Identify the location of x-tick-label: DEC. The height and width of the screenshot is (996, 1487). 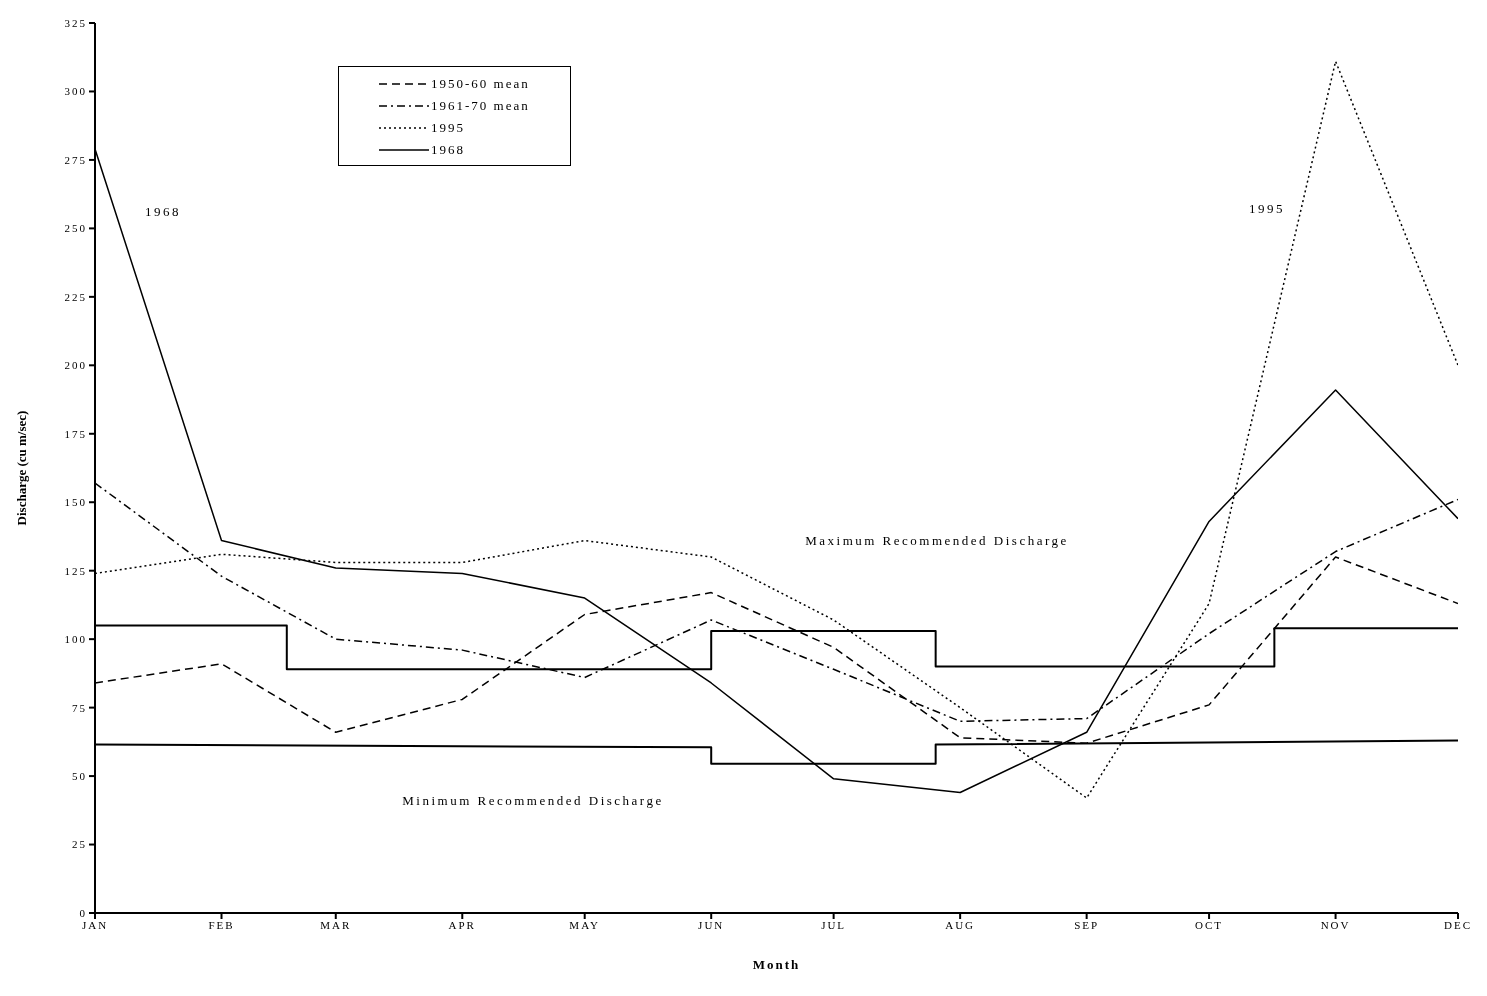
(1458, 924).